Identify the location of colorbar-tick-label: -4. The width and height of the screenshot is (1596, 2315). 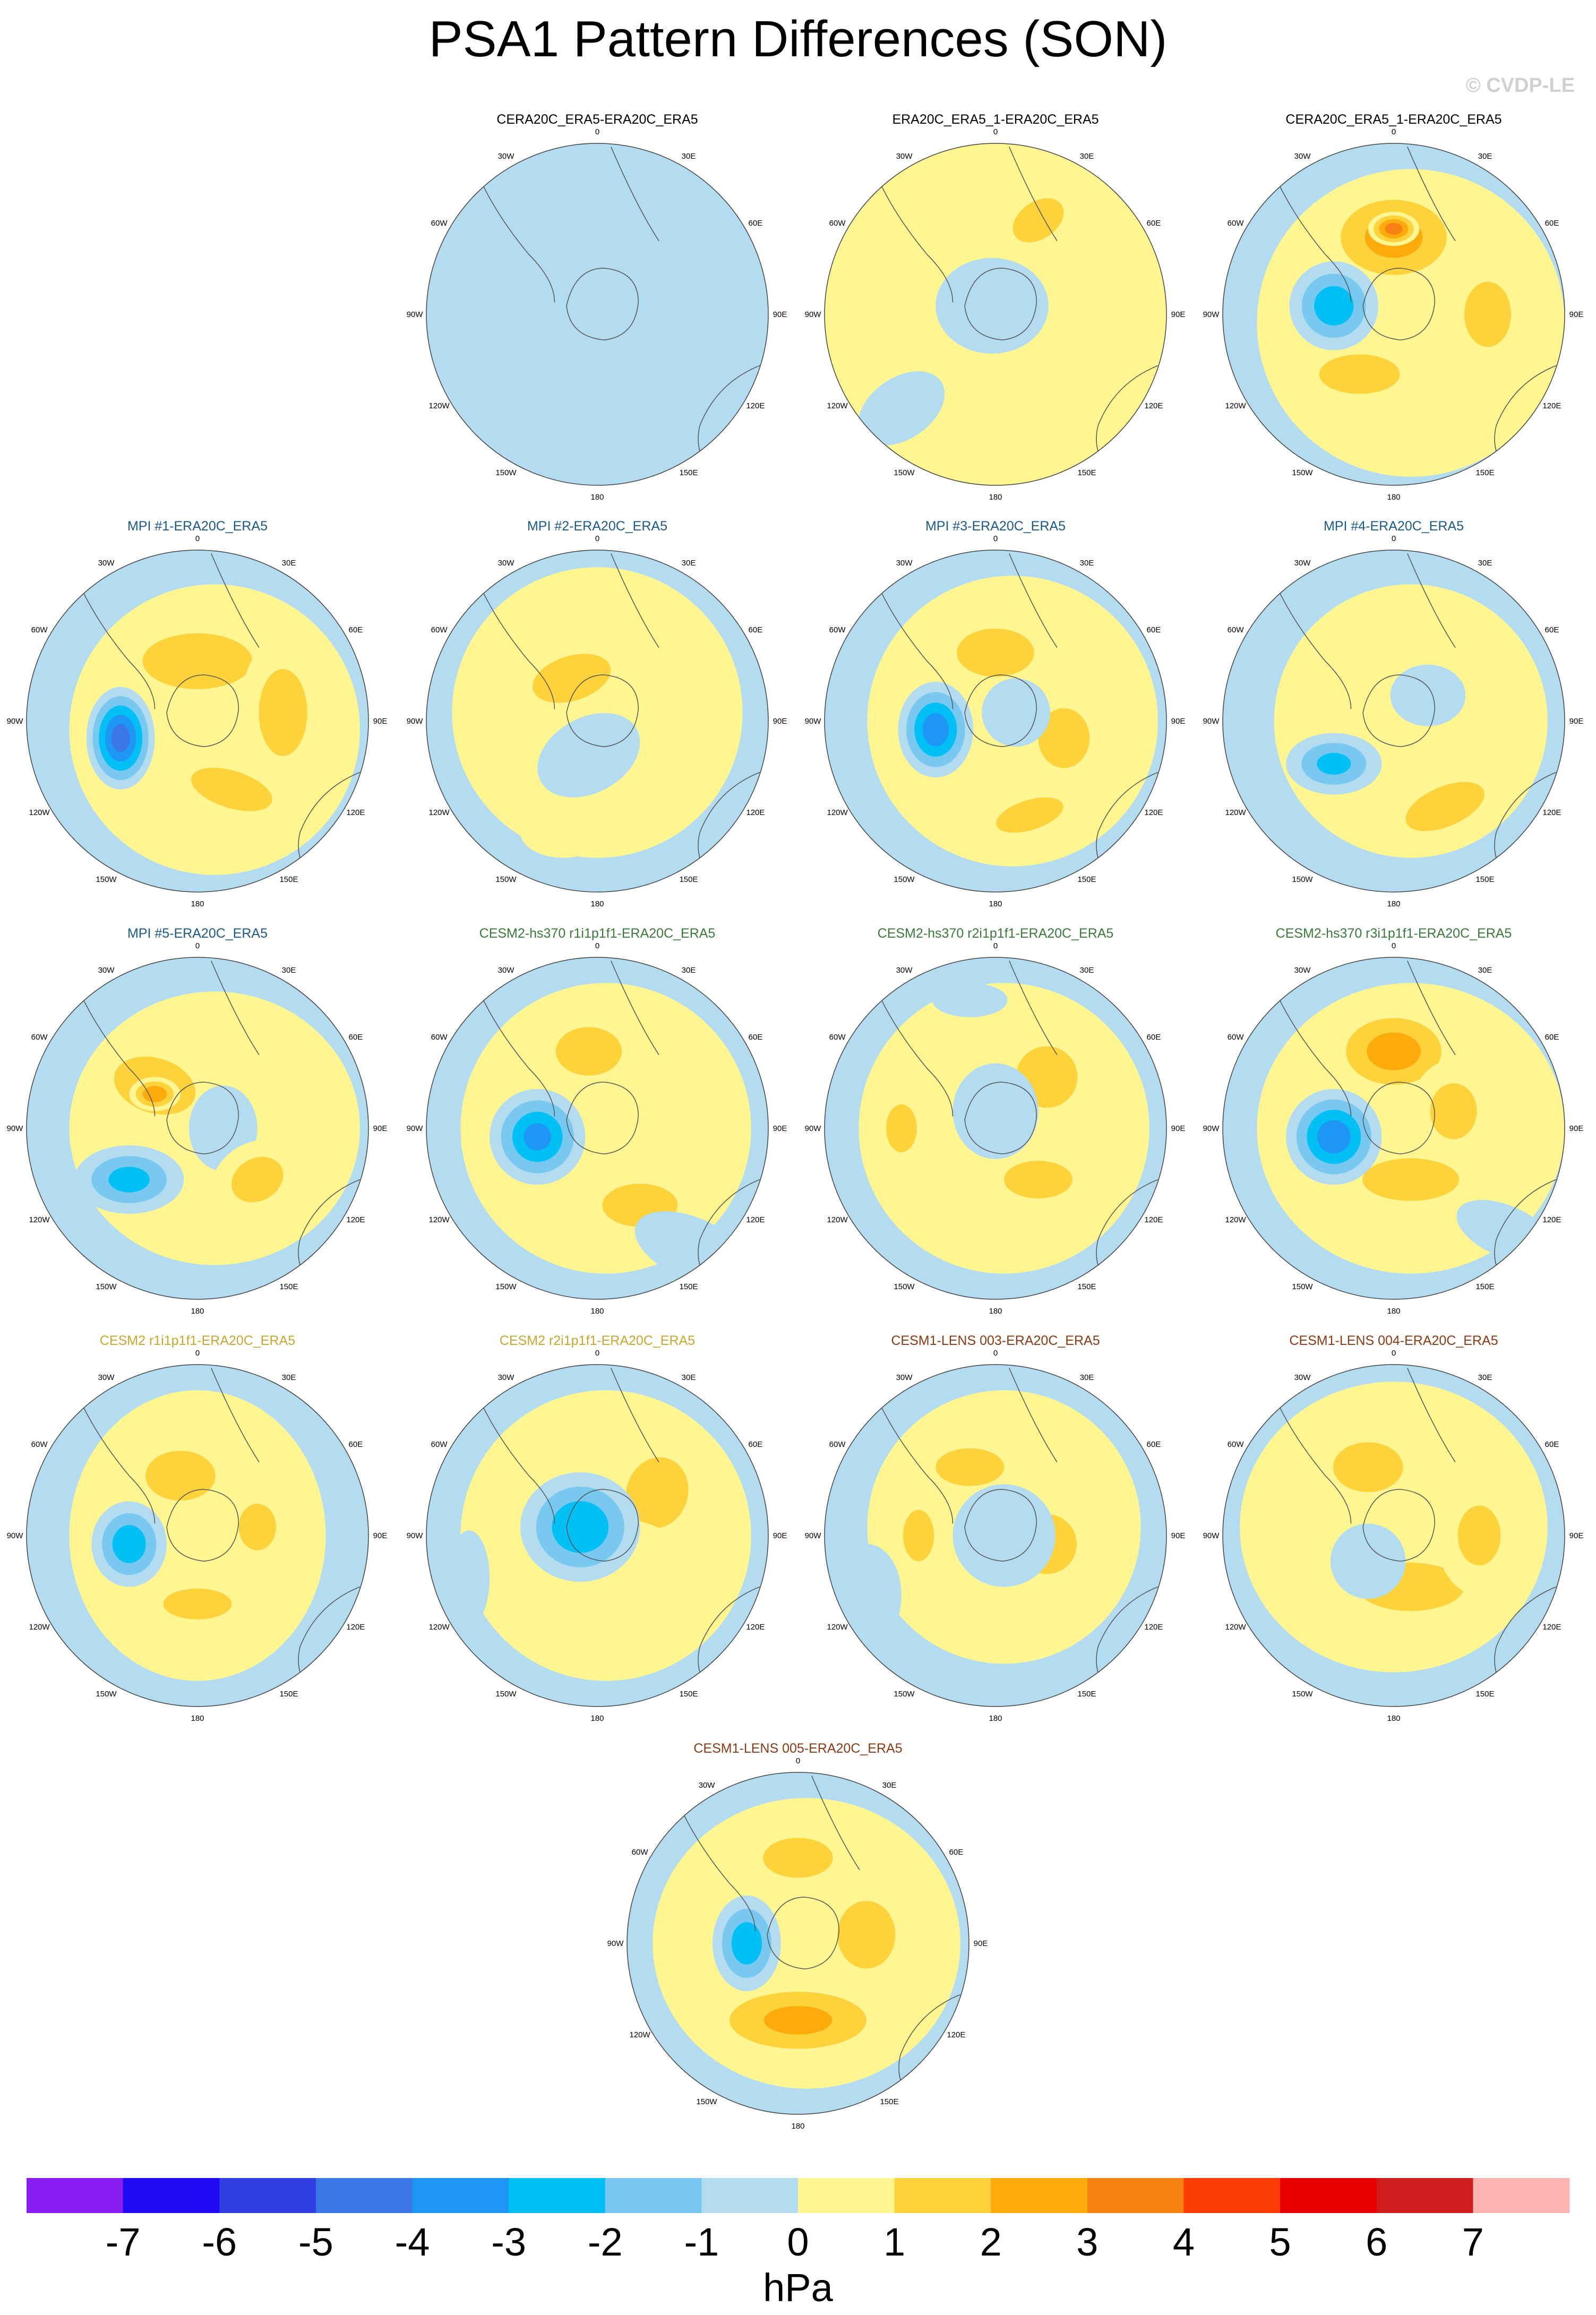
(412, 2242).